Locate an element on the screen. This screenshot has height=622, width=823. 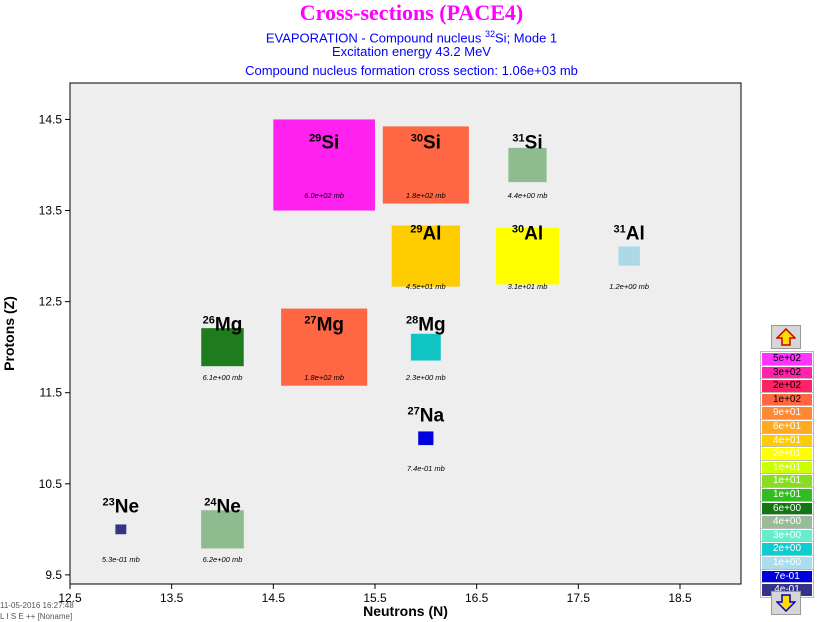
nucleus-cell-23ne: 23Ne 5.3e-01 mb is located at coordinates (121, 530).